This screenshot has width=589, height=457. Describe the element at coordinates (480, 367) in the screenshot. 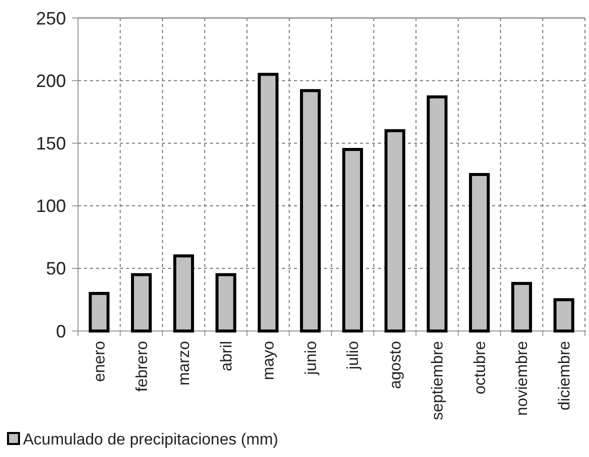

I see `x-tick-label: octubre` at that location.